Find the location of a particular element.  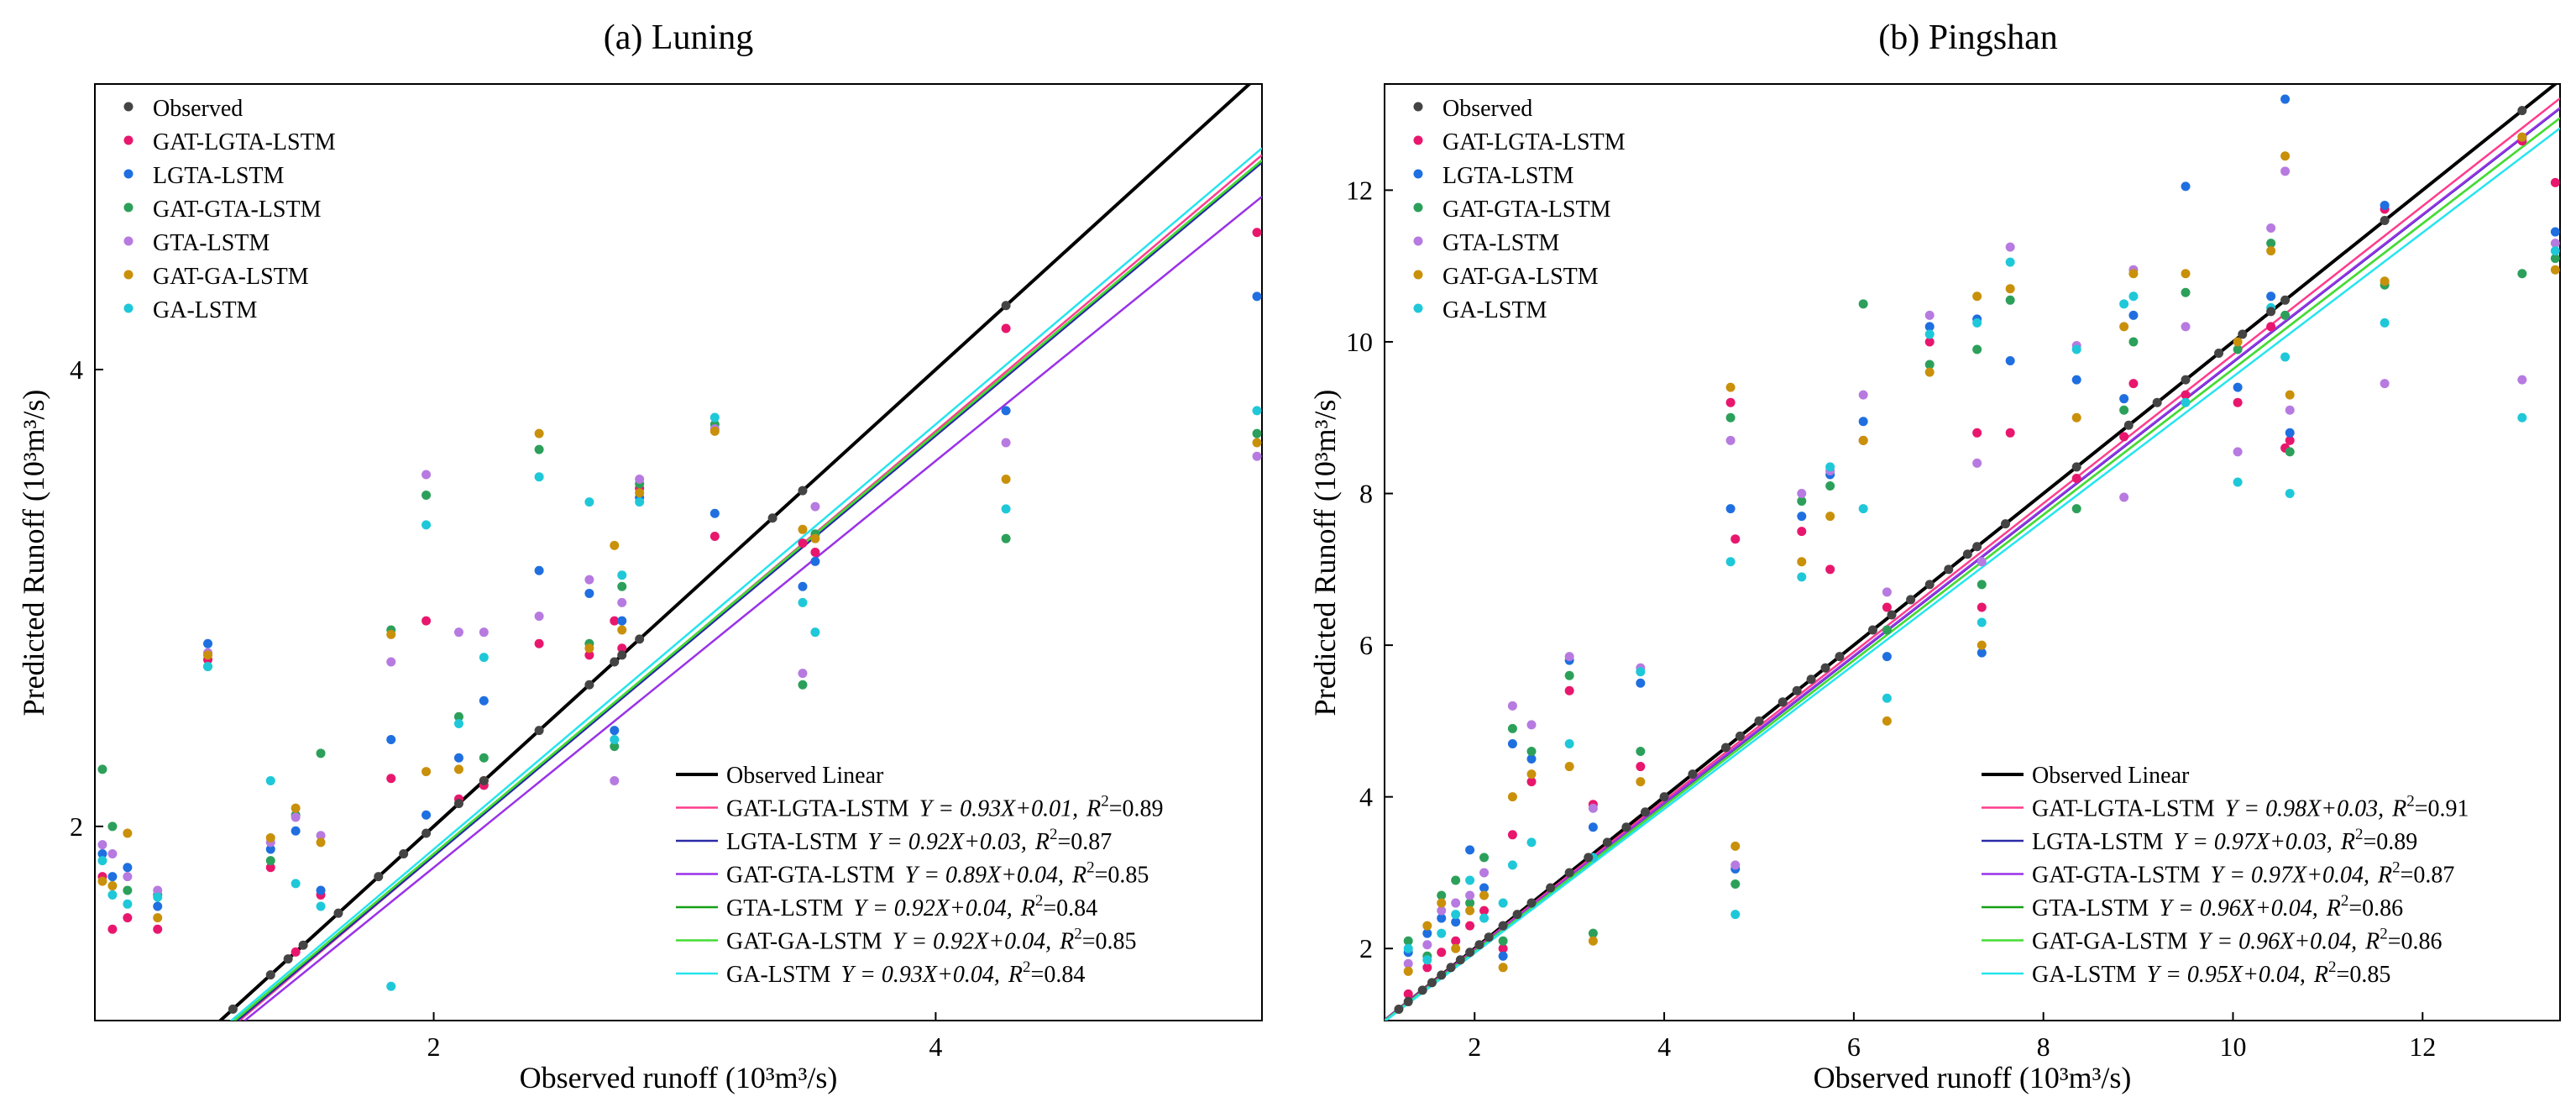

fit-equation: Y = 0.92X+0.03, is located at coordinates (946, 842).